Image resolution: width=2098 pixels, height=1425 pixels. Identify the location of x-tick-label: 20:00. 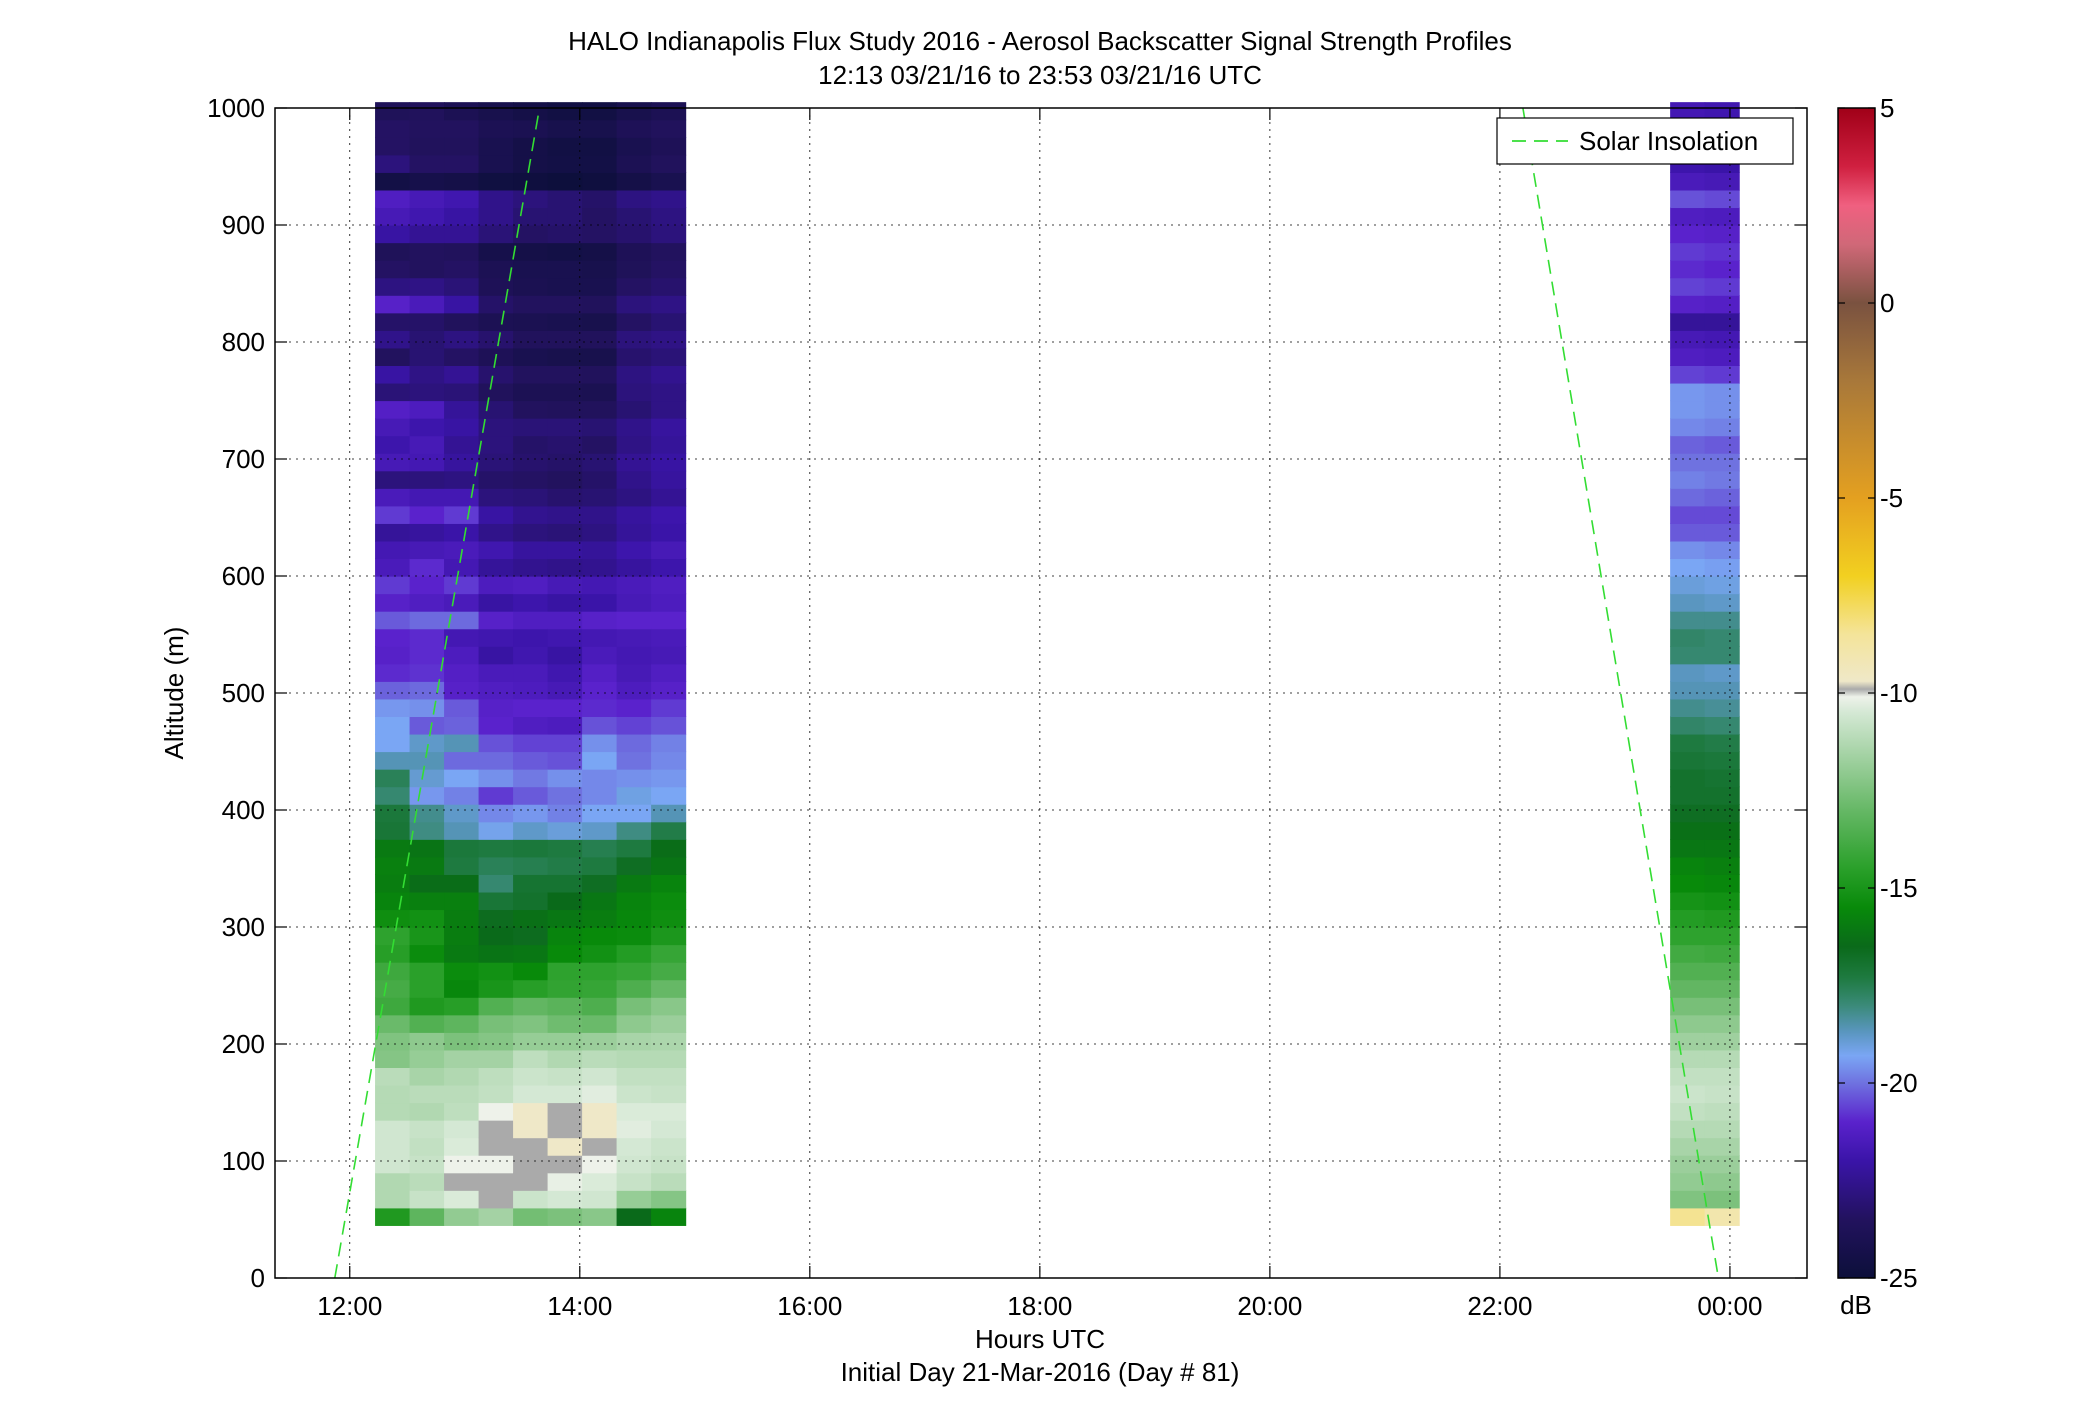
(1269, 1306).